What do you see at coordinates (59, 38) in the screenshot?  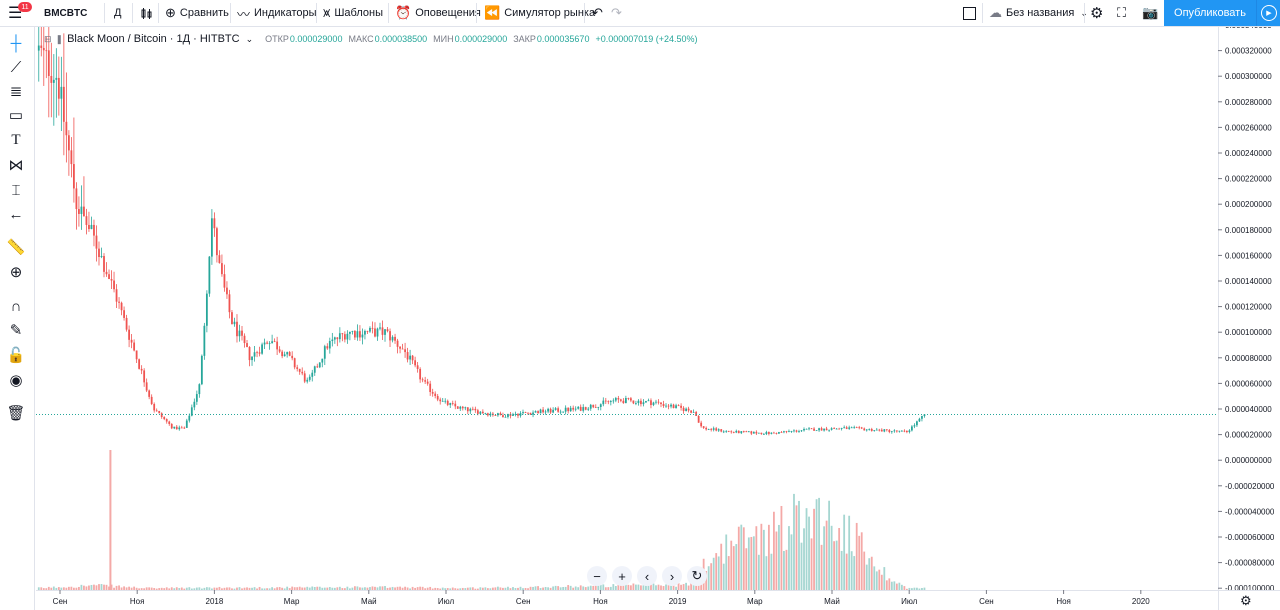 I see `collapse-icon: ❚` at bounding box center [59, 38].